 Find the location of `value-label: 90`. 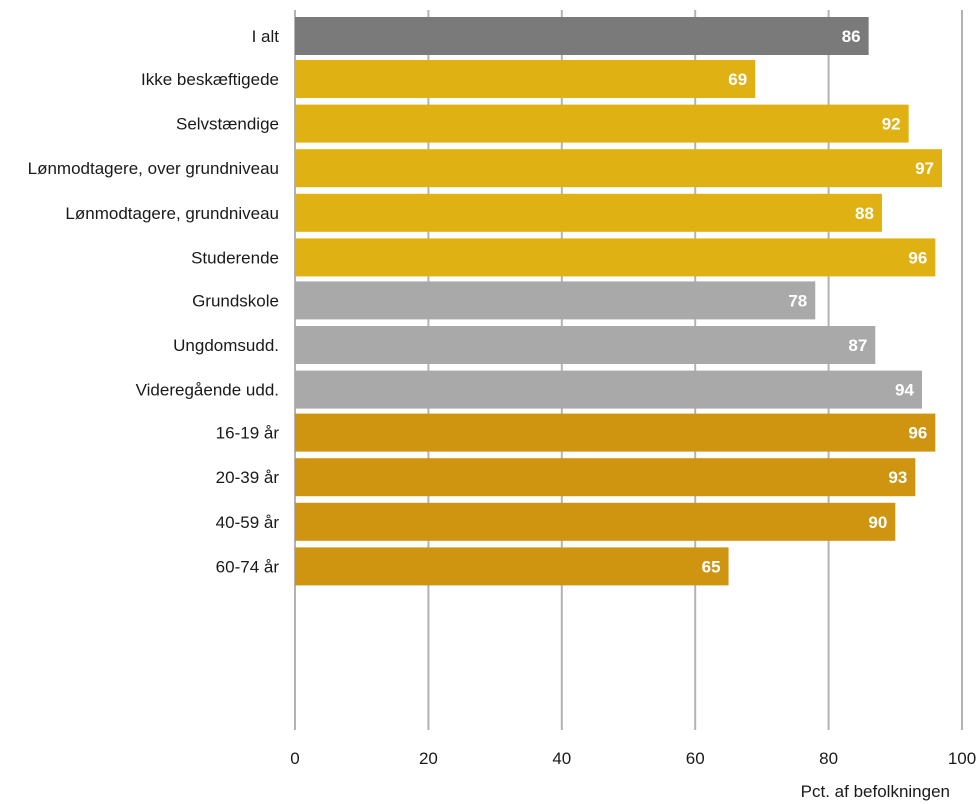

value-label: 90 is located at coordinates (877, 522).